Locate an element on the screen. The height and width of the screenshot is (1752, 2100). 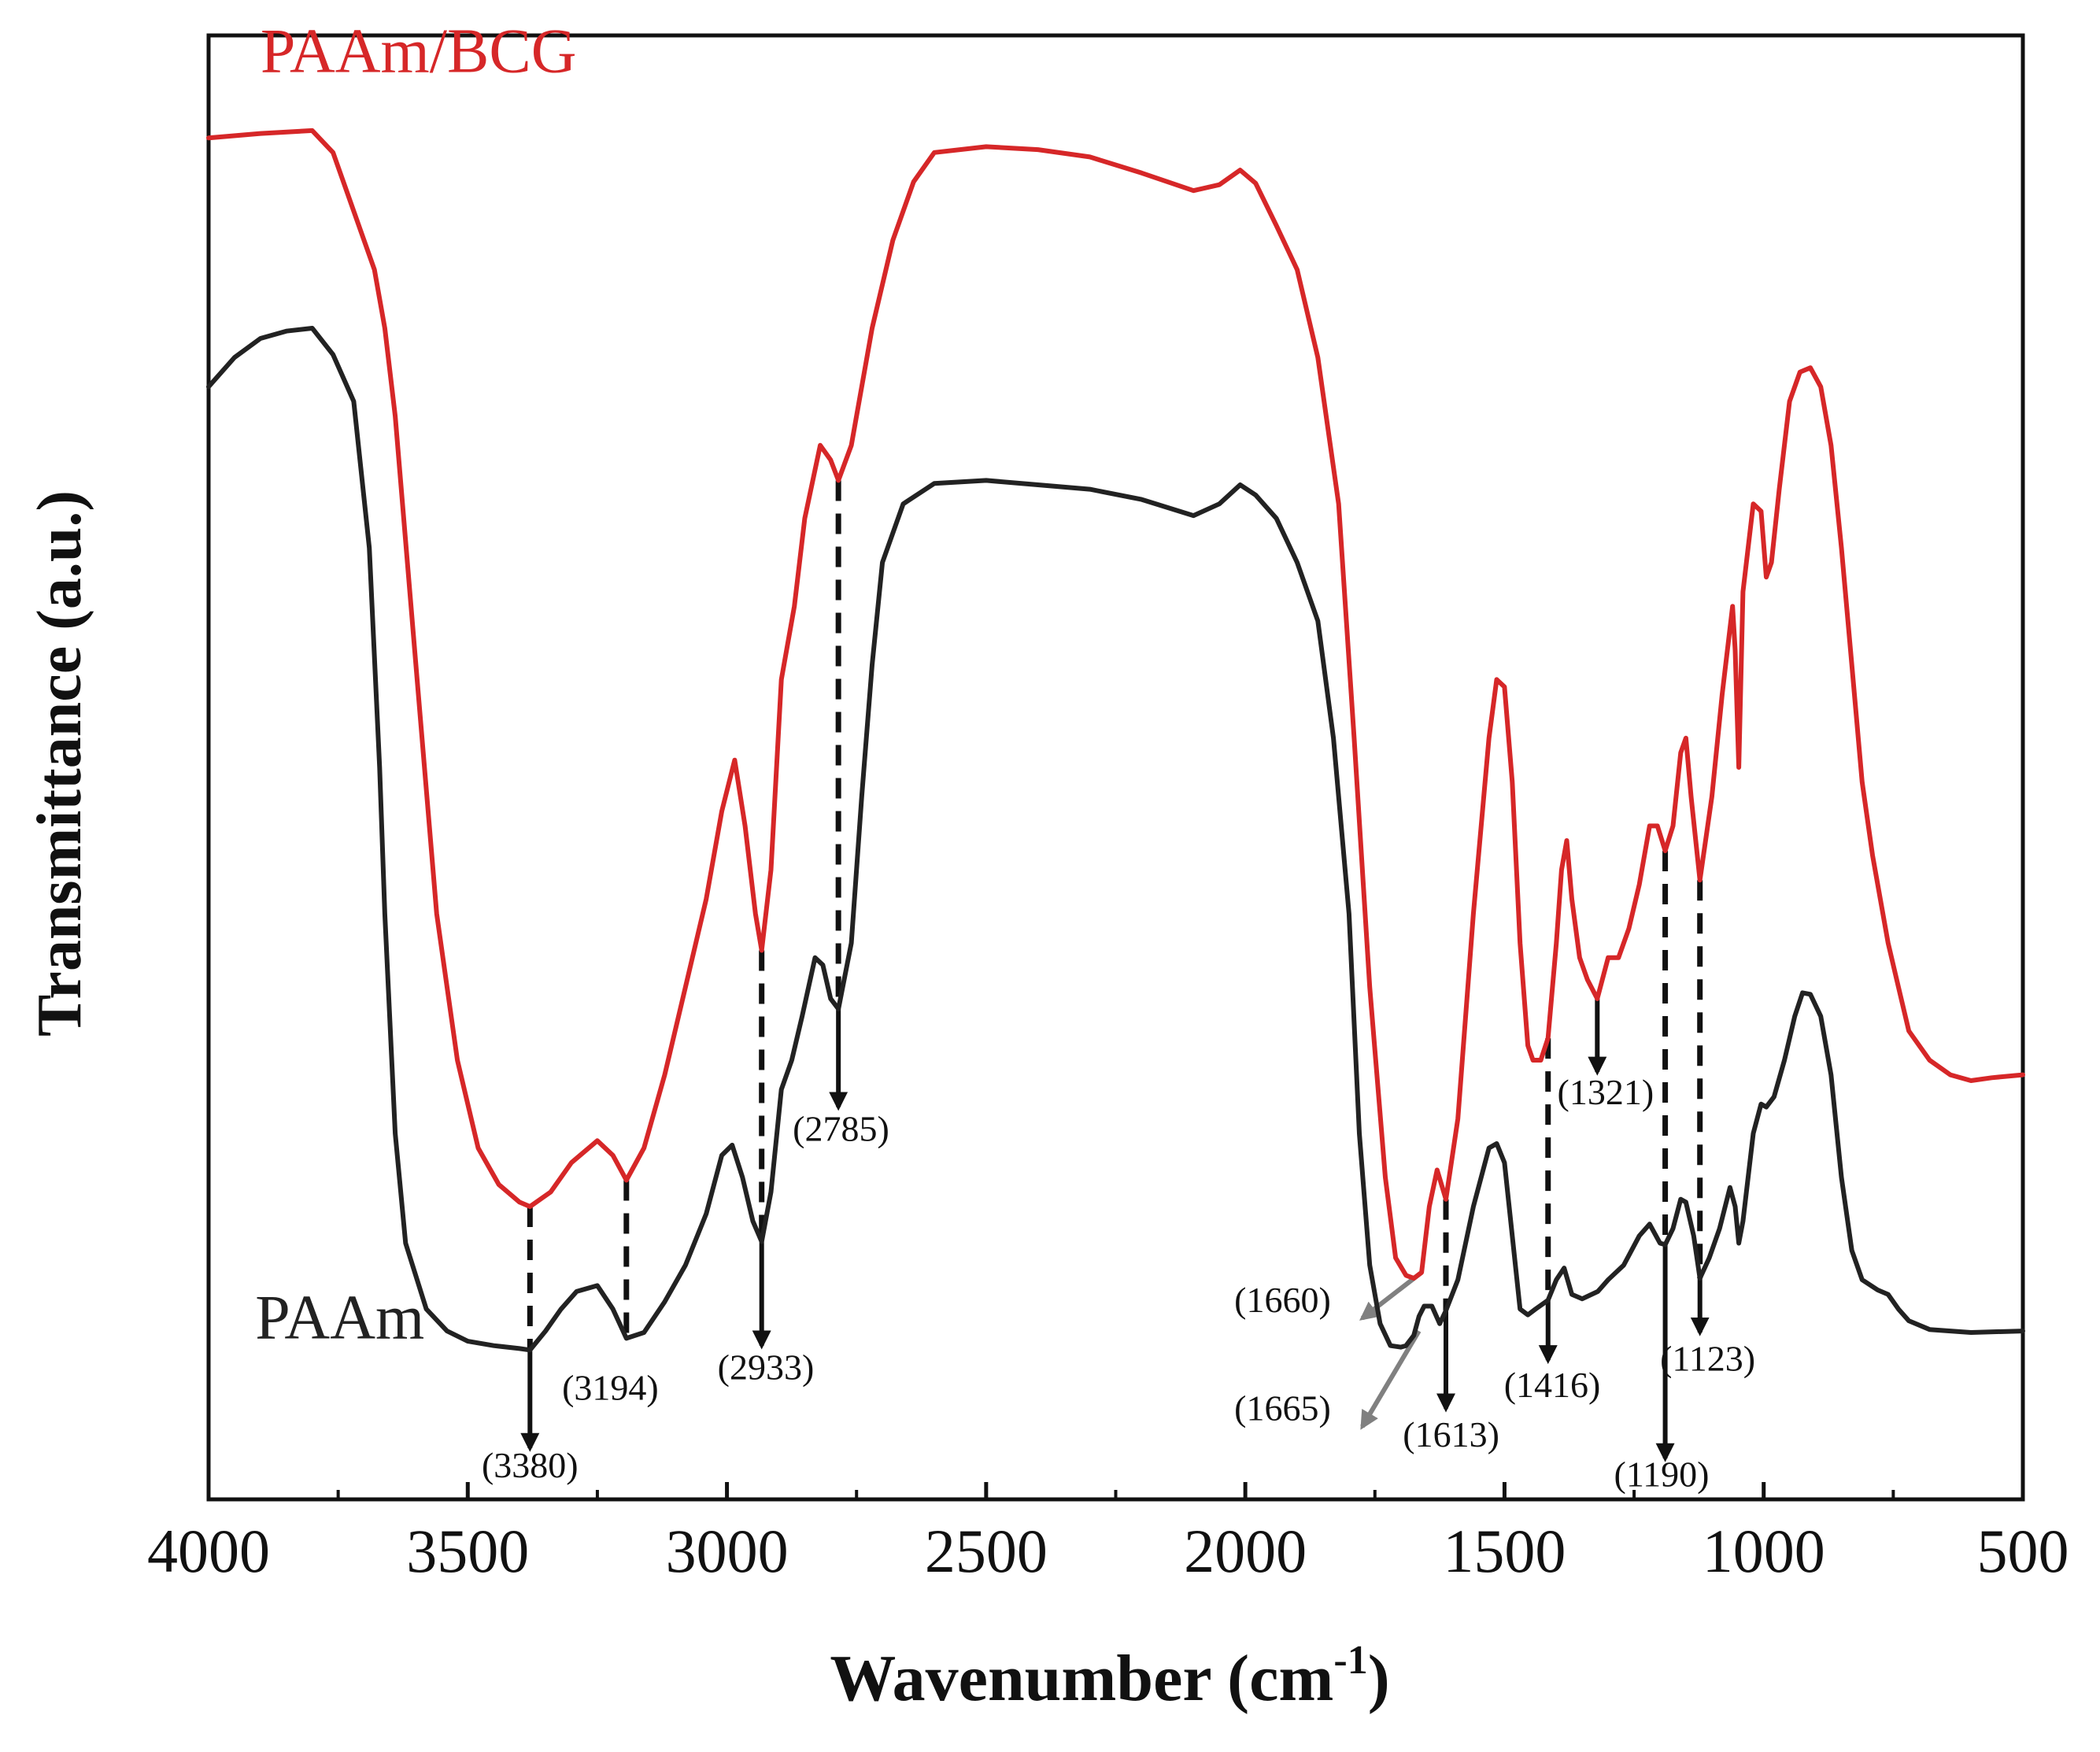
annotation-1665: (1665) is located at coordinates (1328, 1379).